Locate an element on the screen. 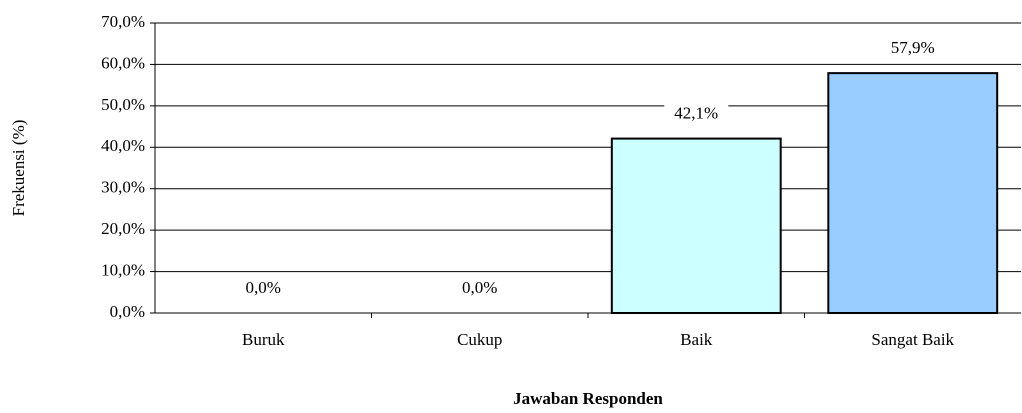 The width and height of the screenshot is (1022, 413). y-tick-label: 0,0% is located at coordinates (127, 311).